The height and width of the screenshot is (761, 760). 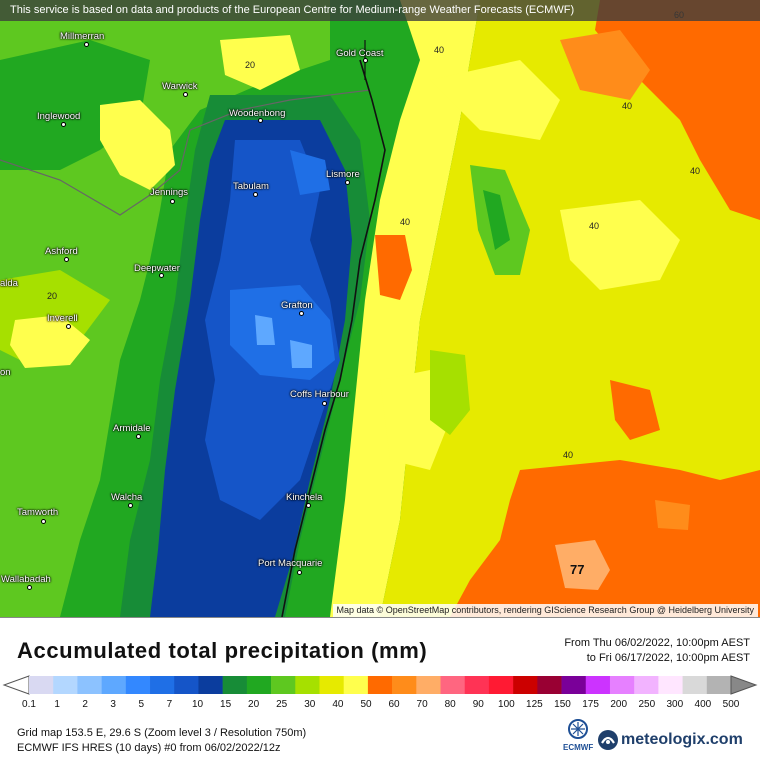 What do you see at coordinates (647, 704) in the screenshot?
I see `scale-label: 250` at bounding box center [647, 704].